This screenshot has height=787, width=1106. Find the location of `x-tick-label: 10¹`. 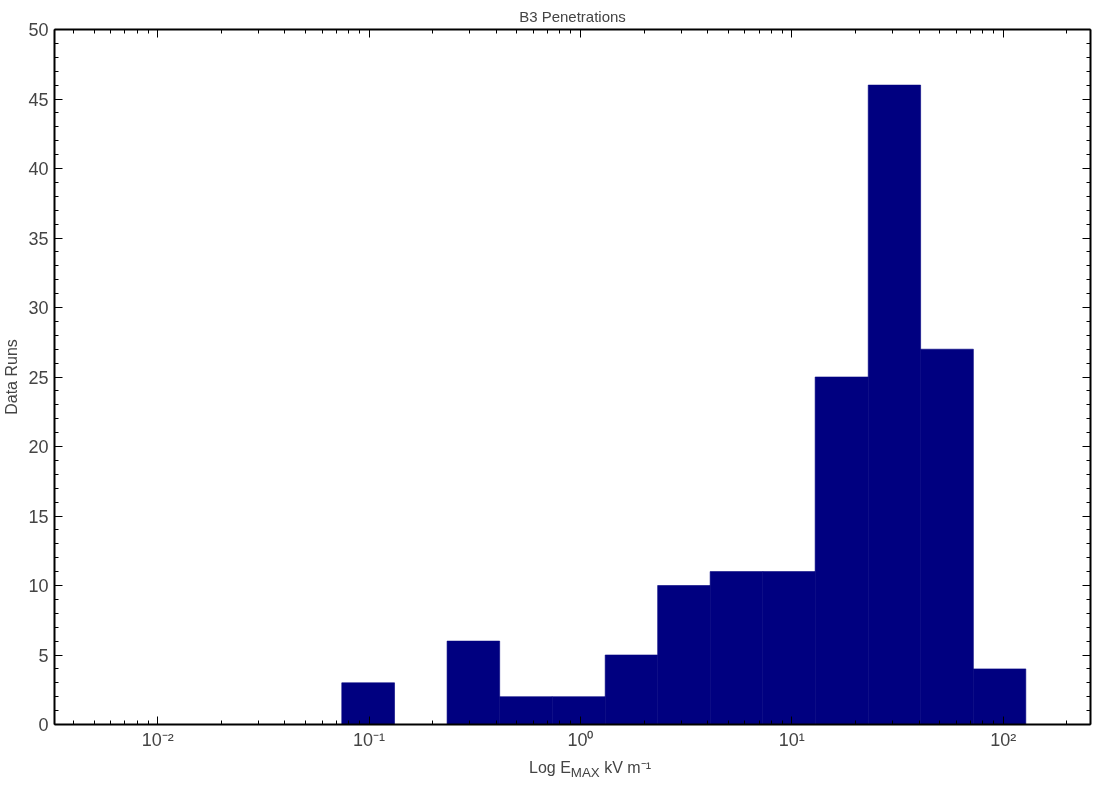

x-tick-label: 10¹ is located at coordinates (791, 739).